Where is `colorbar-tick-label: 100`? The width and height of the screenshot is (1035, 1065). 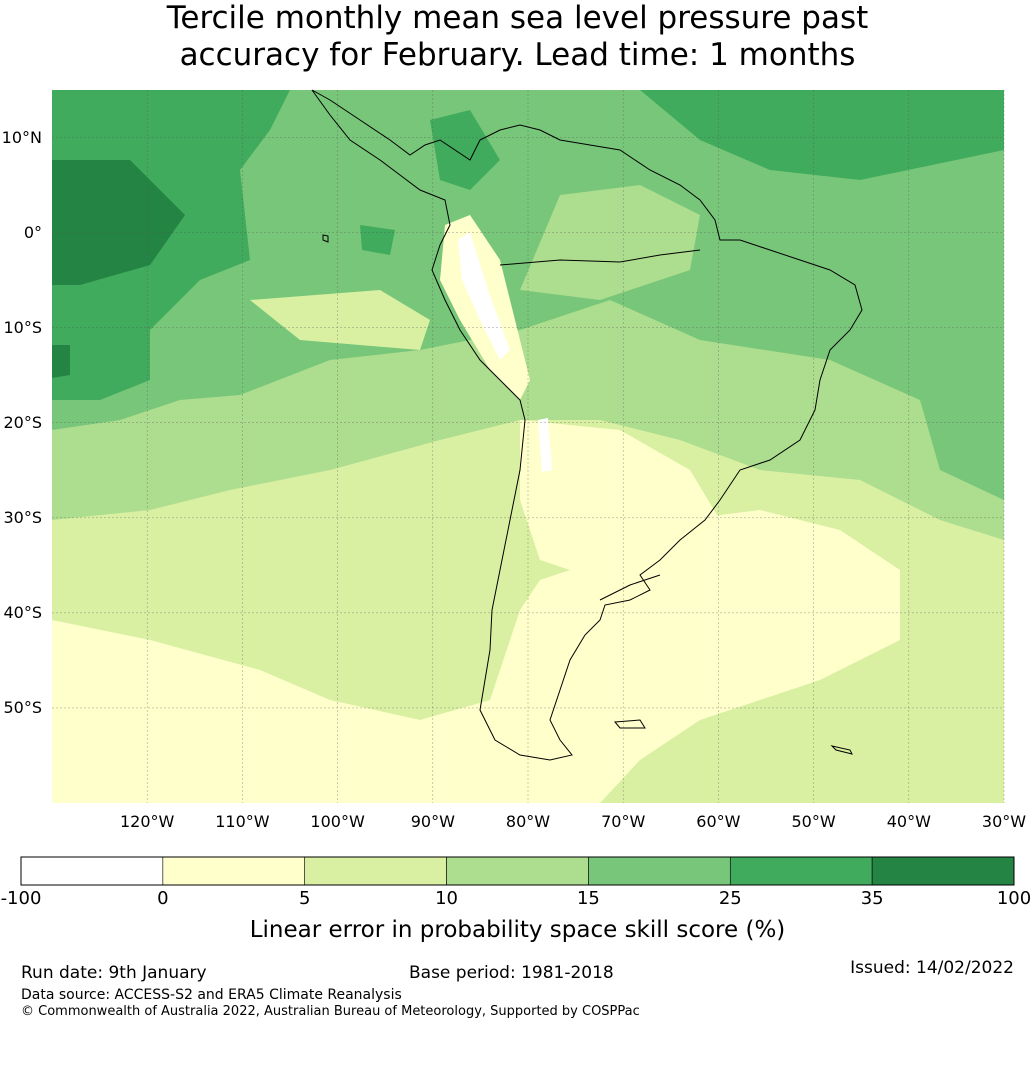 colorbar-tick-label: 100 is located at coordinates (1014, 898).